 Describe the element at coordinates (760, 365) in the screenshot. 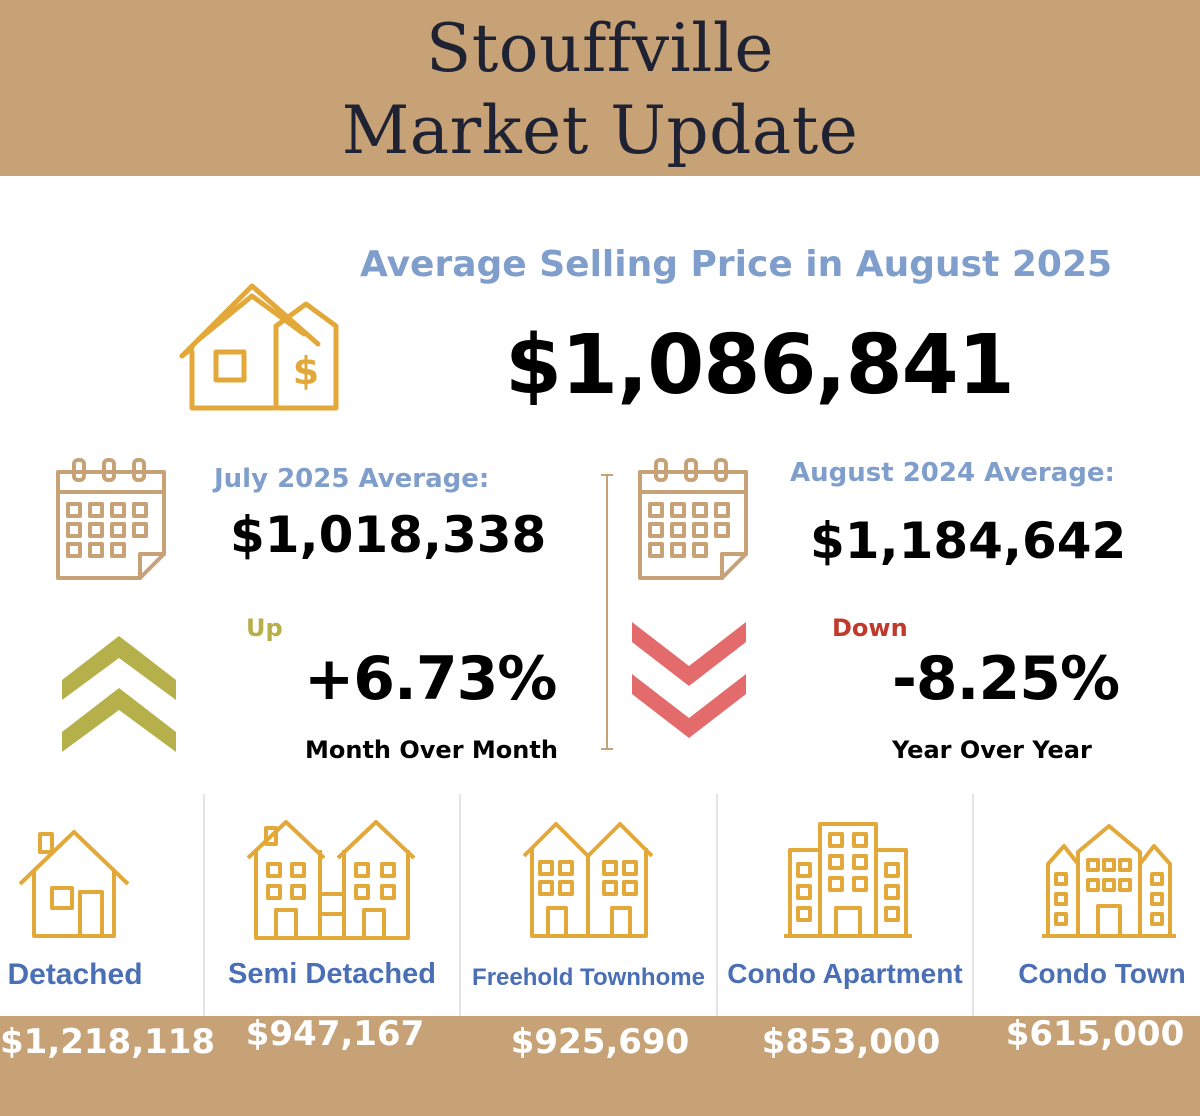

I see `average-price: $1,086,841` at that location.